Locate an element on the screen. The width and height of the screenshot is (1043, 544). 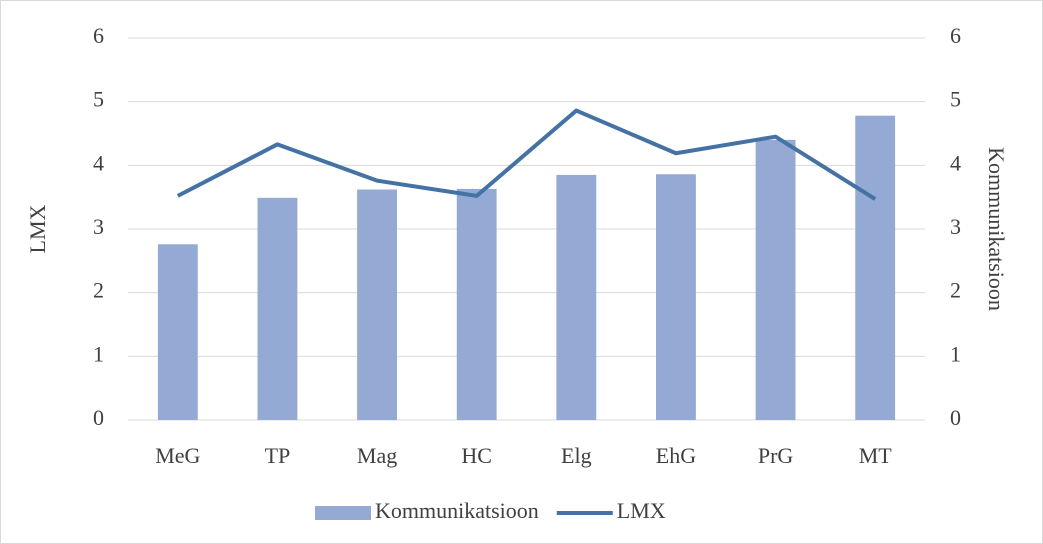
y-tick-label: 2 is located at coordinates (98, 290).